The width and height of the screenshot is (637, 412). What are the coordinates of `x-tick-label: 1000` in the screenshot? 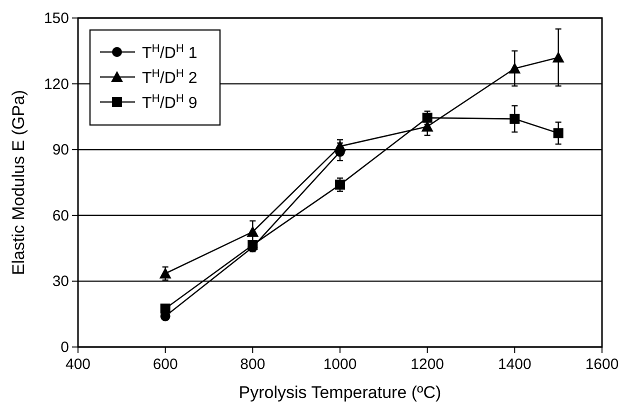 It's located at (340, 364).